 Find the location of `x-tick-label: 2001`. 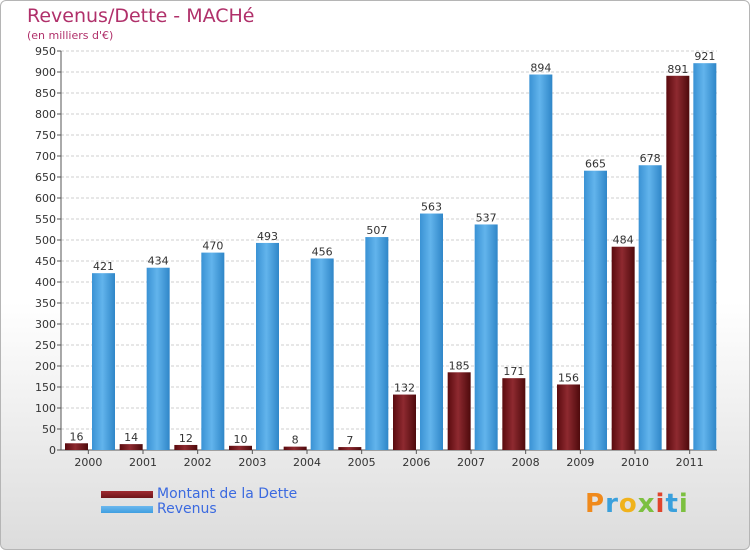

x-tick-label: 2001 is located at coordinates (143, 462).